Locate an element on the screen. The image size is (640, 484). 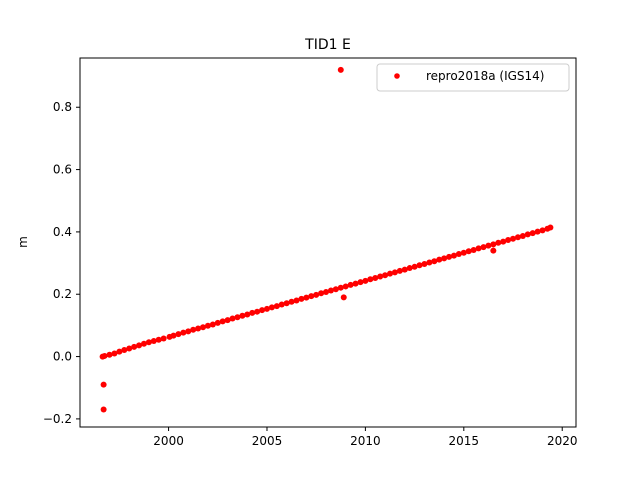
legend-label: repro2018a (IGS14) is located at coordinates (485, 76).